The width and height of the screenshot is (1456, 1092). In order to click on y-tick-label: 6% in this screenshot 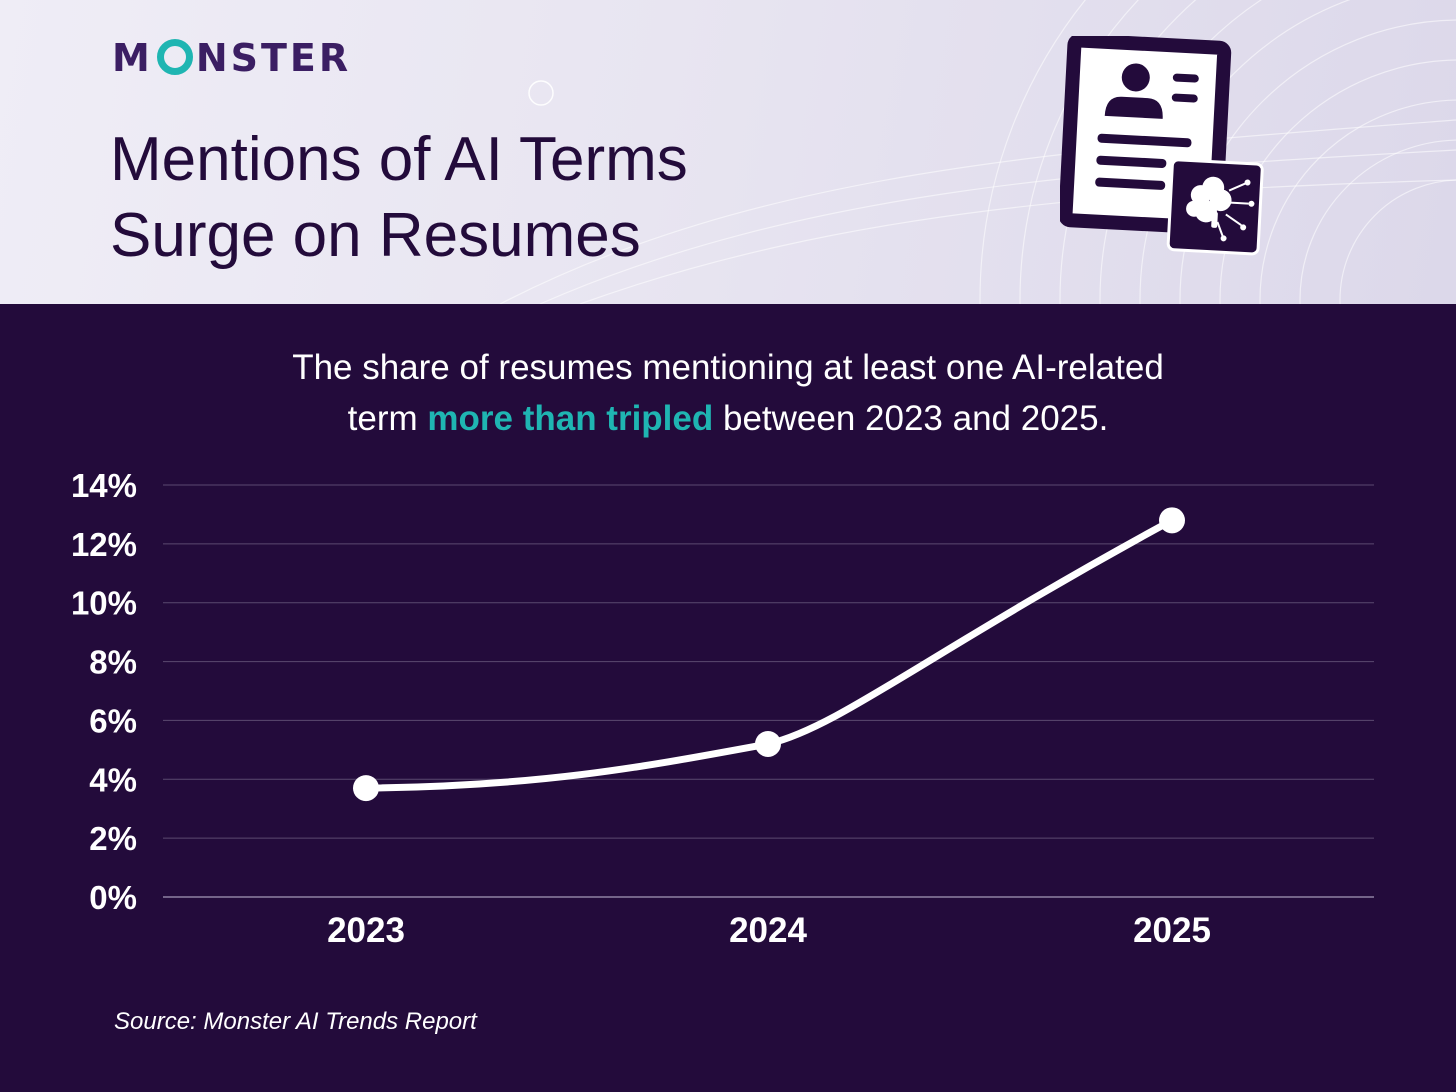, I will do `click(113, 720)`.